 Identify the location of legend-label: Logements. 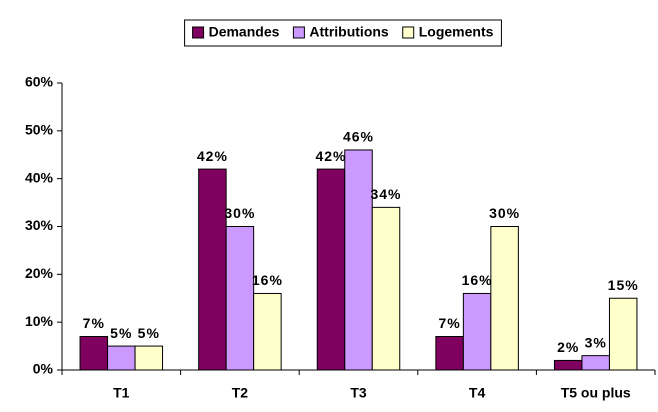
(456, 32).